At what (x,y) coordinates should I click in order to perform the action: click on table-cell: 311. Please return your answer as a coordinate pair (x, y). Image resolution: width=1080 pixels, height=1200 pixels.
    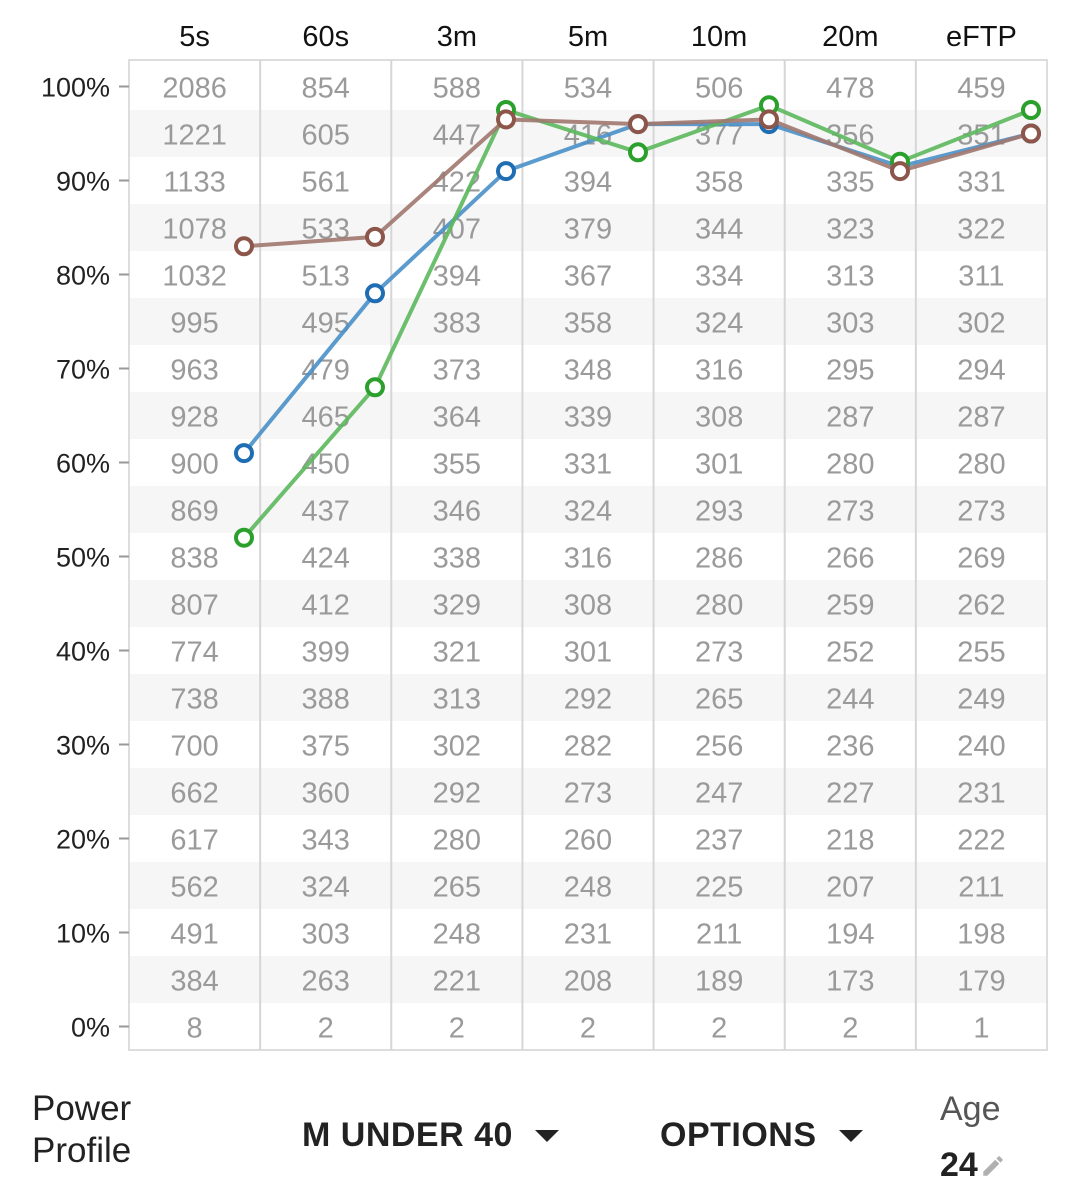
    Looking at the image, I should click on (981, 277).